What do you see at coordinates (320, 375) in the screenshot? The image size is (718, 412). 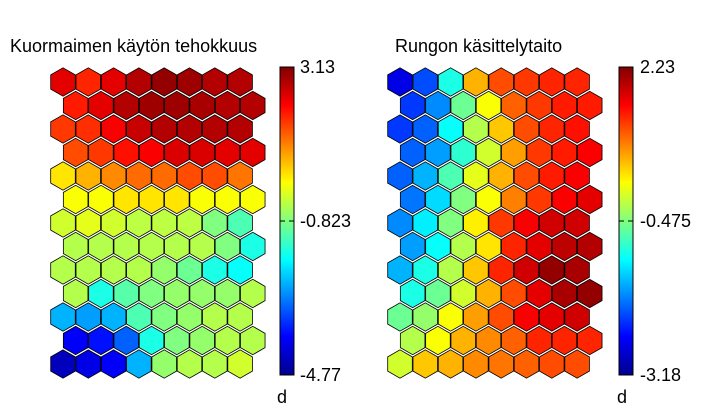 I see `colorbar-tick-min: -4.77` at bounding box center [320, 375].